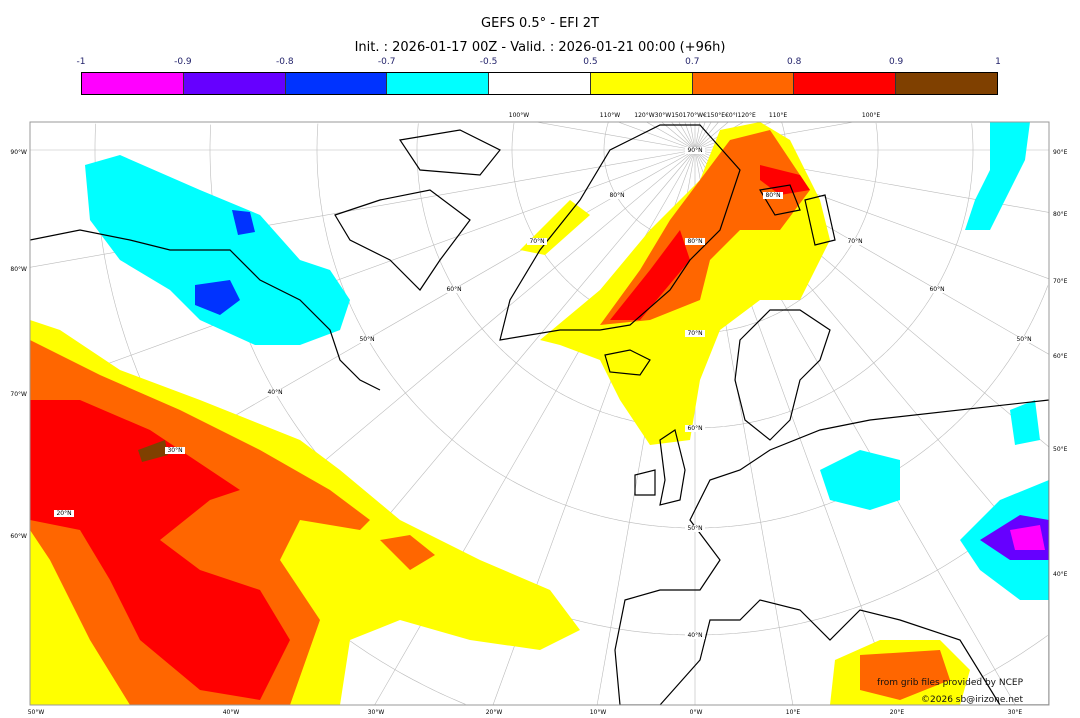 The height and width of the screenshot is (718, 1080). Describe the element at coordinates (1060, 214) in the screenshot. I see `graticule-label: 80°E` at that location.